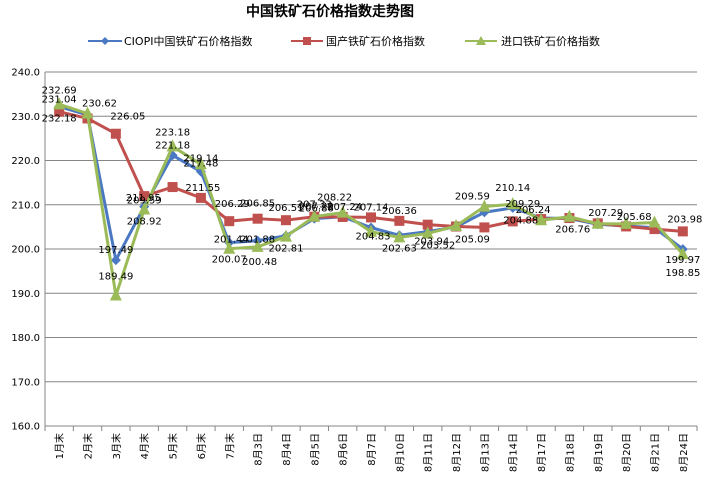 The image size is (719, 489). Describe the element at coordinates (605, 213) in the screenshot. I see `data-label-import: 207.29` at that location.